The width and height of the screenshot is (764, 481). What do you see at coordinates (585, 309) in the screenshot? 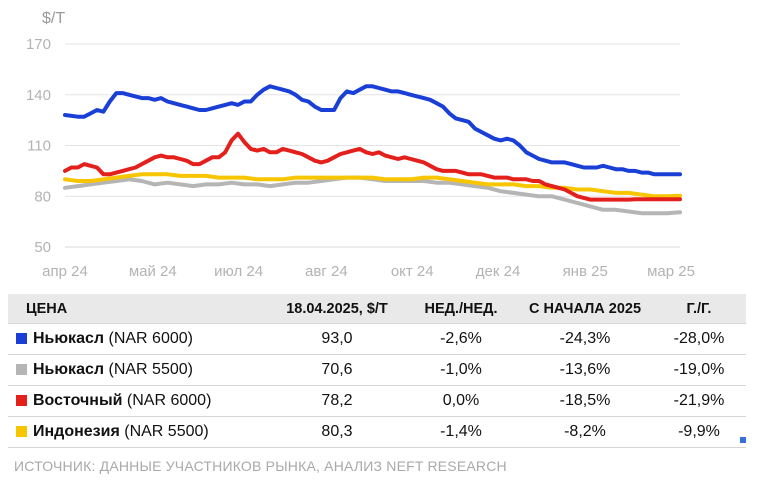
I see `header-ytd-change: С НАЧАЛА 2025` at bounding box center [585, 309].